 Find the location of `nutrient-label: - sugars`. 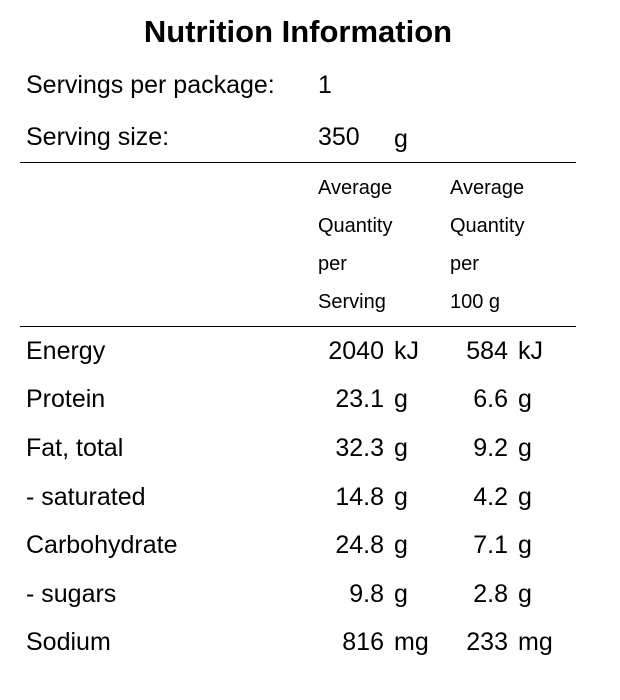

nutrient-label: - sugars is located at coordinates (71, 594).